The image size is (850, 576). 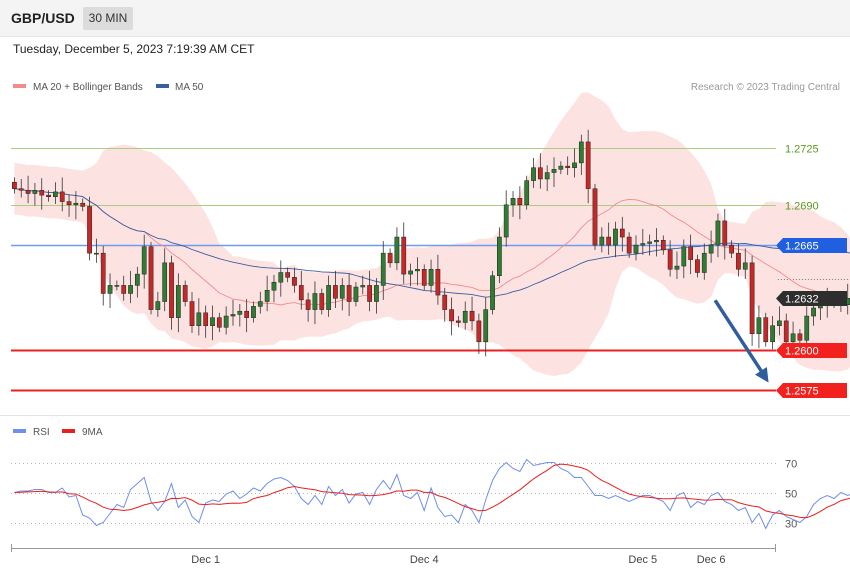 What do you see at coordinates (791, 495) in the screenshot?
I see `rsi-level-label-50: 50` at bounding box center [791, 495].